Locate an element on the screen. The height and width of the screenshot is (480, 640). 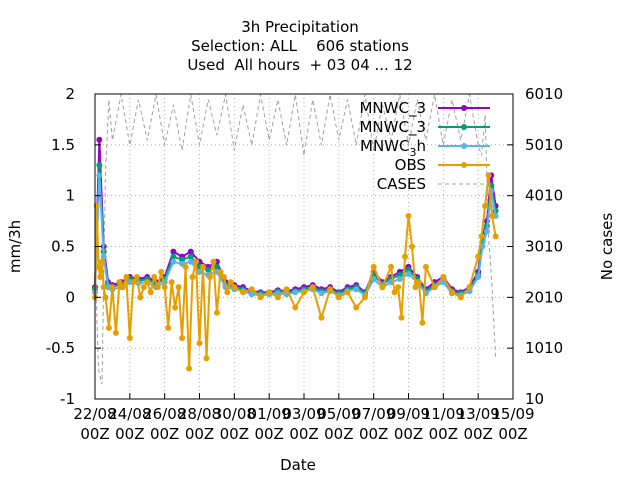
y-tick-label: -1 is located at coordinates (67, 399).